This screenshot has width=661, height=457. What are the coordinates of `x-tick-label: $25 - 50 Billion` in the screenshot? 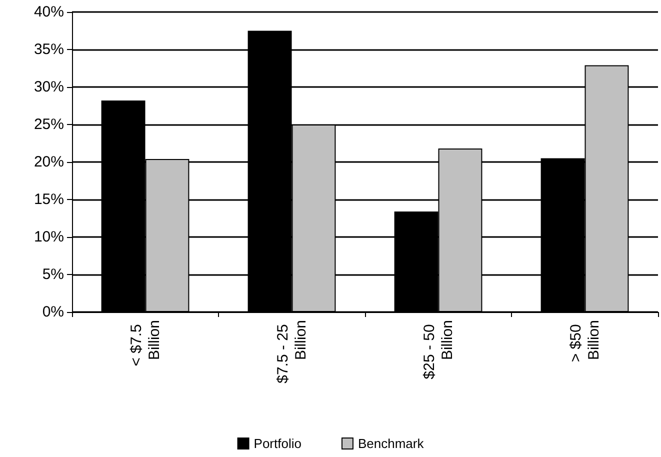 It's located at (438, 350).